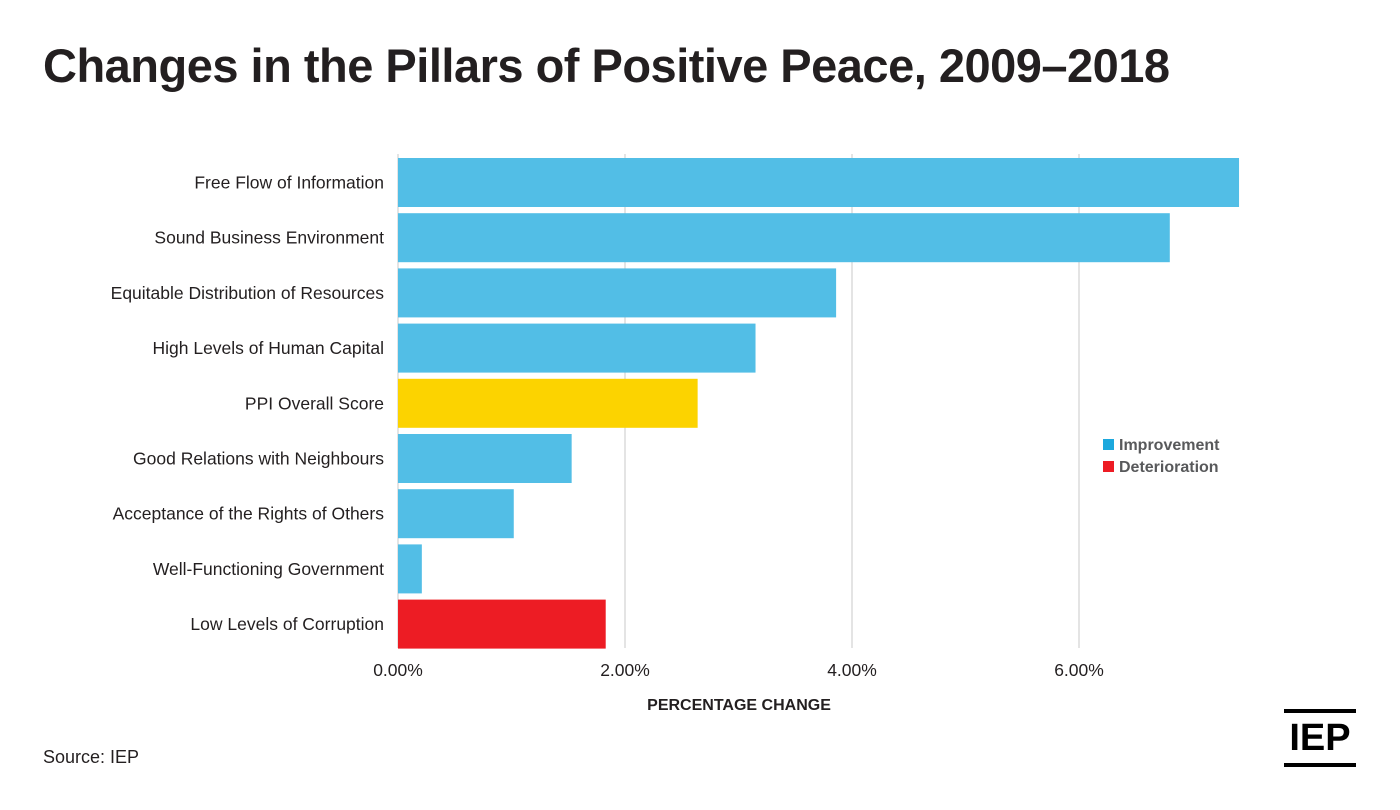 The image size is (1400, 810). What do you see at coordinates (91, 757) in the screenshot?
I see `source-note: Source: IEP` at bounding box center [91, 757].